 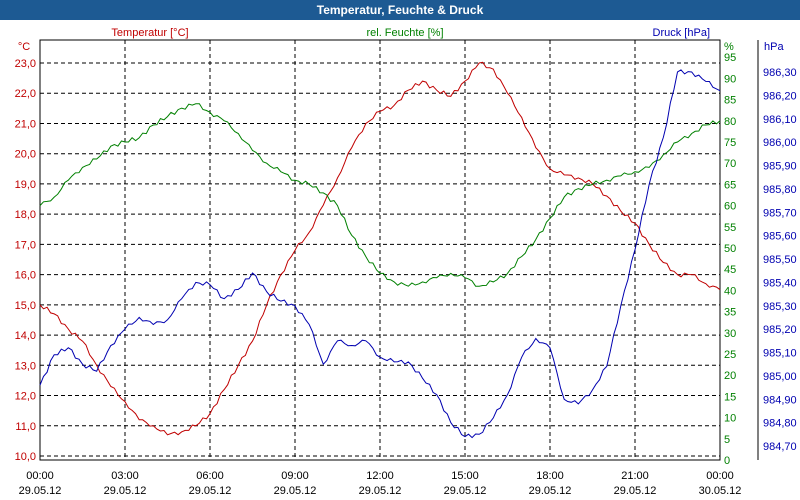 What do you see at coordinates (25, 336) in the screenshot?
I see `temperature-tick-label: 14,0` at bounding box center [25, 336].